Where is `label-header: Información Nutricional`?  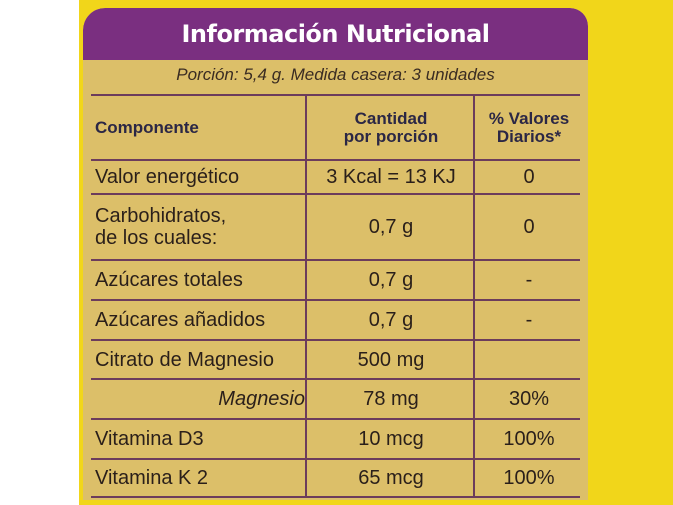
label-header: Información Nutricional is located at coordinates (335, 34).